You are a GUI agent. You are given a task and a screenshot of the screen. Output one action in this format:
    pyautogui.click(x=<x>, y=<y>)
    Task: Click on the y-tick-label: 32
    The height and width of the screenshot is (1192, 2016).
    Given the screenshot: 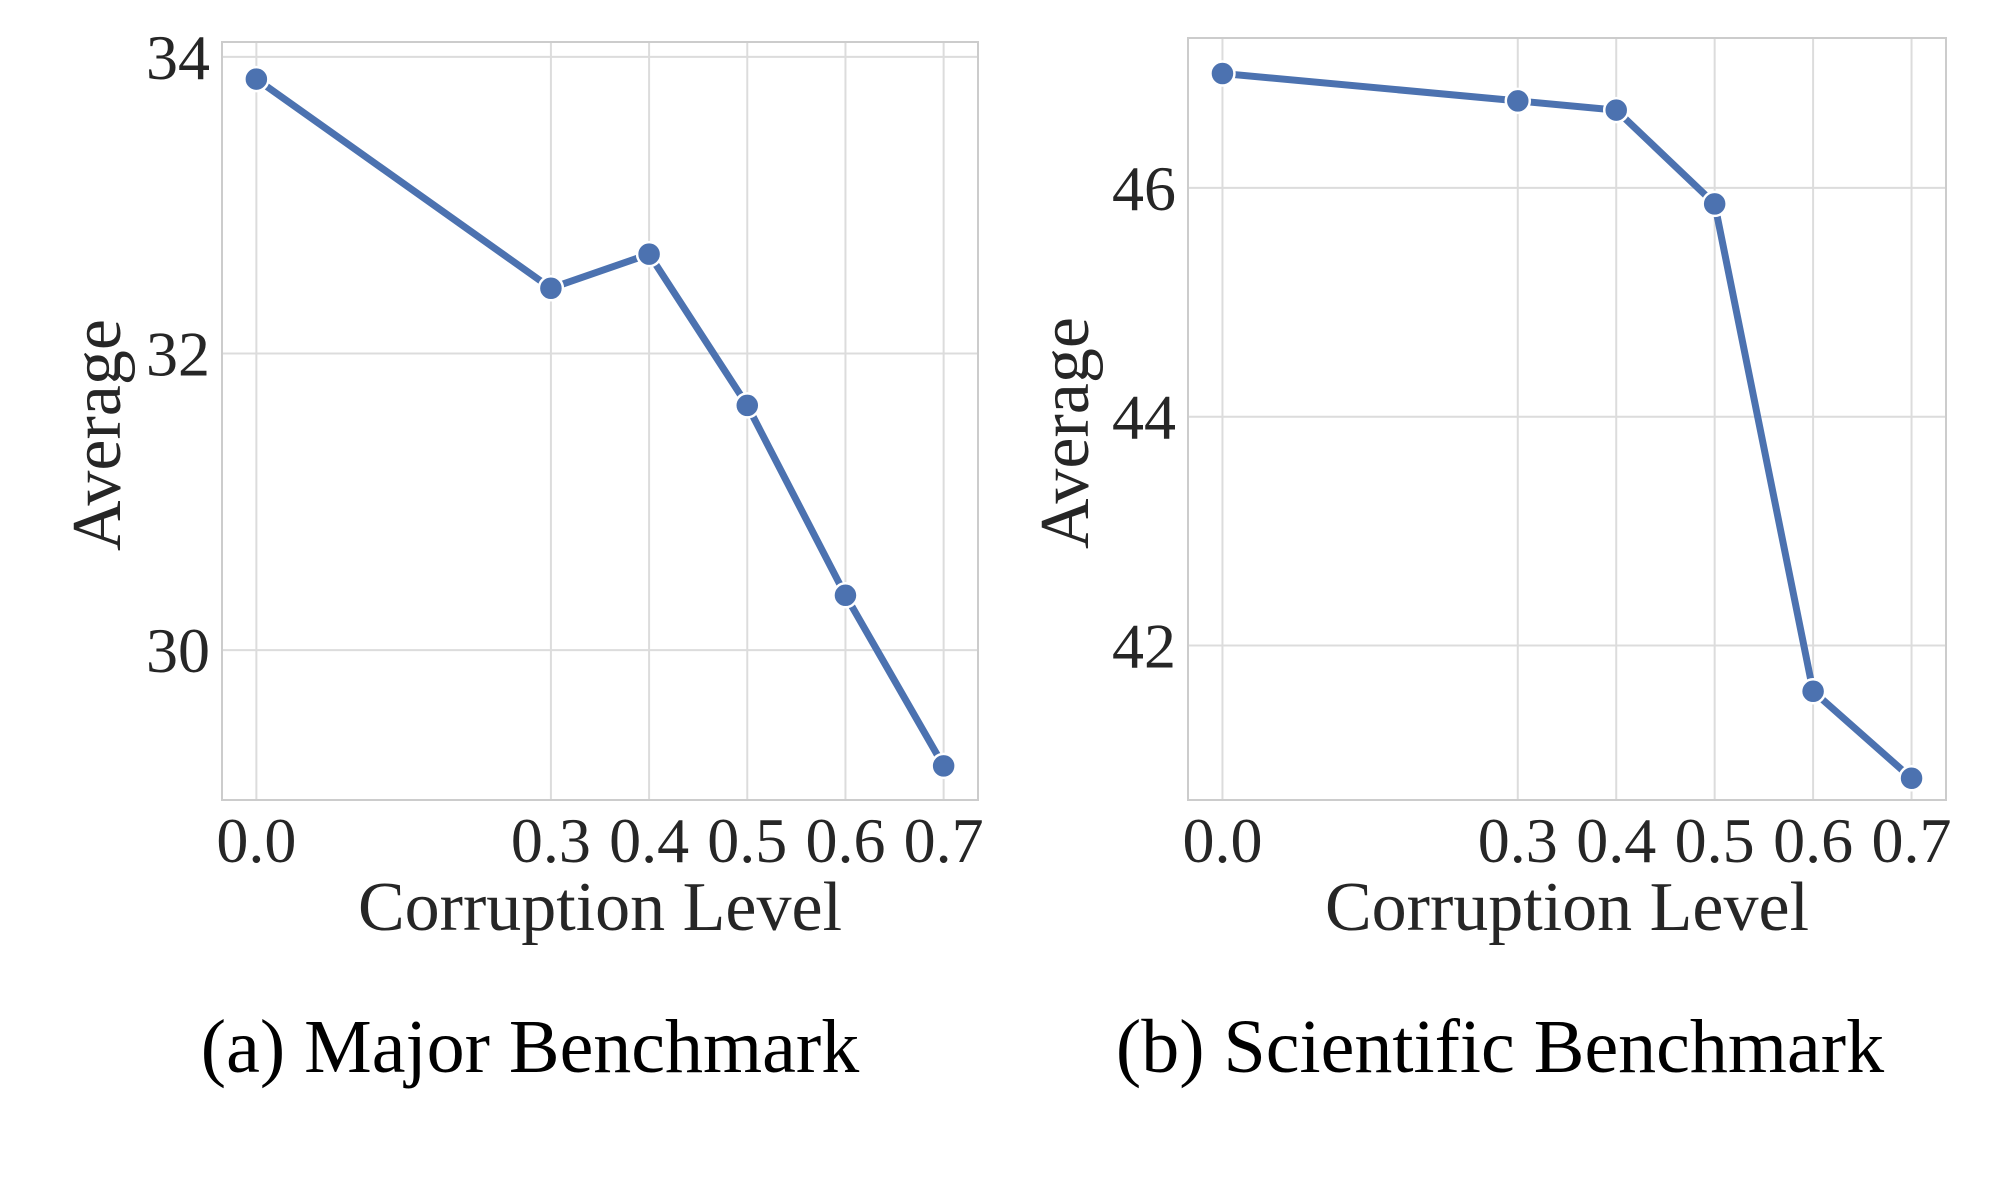 What is the action you would take?
    pyautogui.click(x=178, y=354)
    